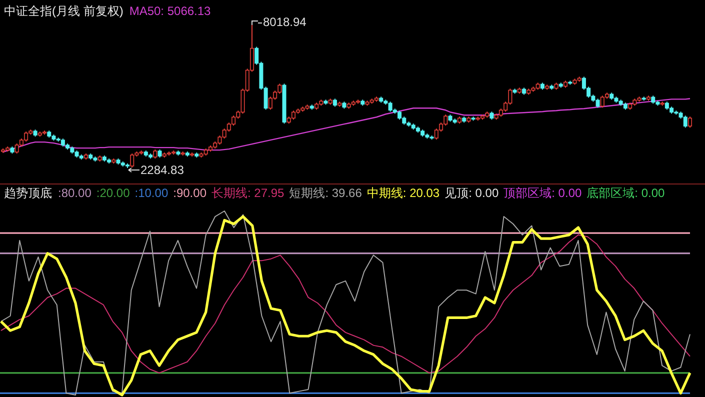 This screenshot has height=397, width=705. I want to click on chart-title: 中证全指(月线 前复权), so click(64, 11).